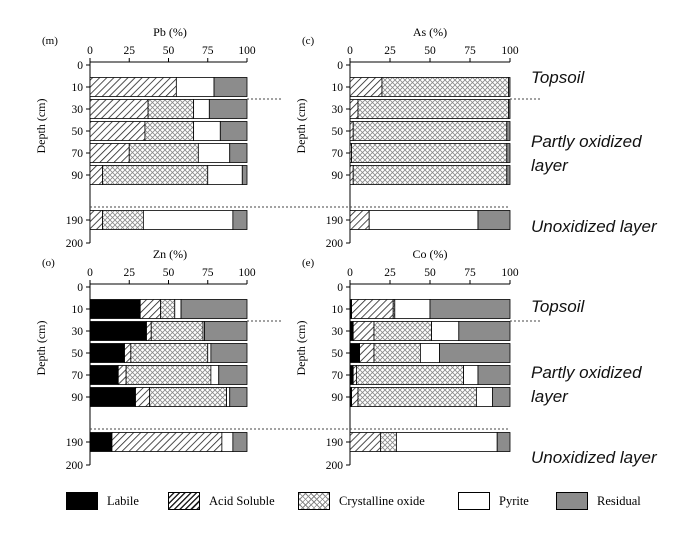 The width and height of the screenshot is (693, 543). What do you see at coordinates (586, 384) in the screenshot?
I see `zone-label-partly-oxidized-bottom: Partly oxidized layer` at bounding box center [586, 384].